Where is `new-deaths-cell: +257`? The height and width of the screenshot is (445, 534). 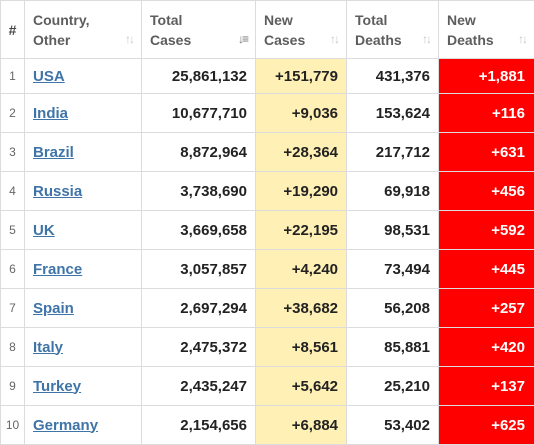 new-deaths-cell: +257 is located at coordinates (486, 308).